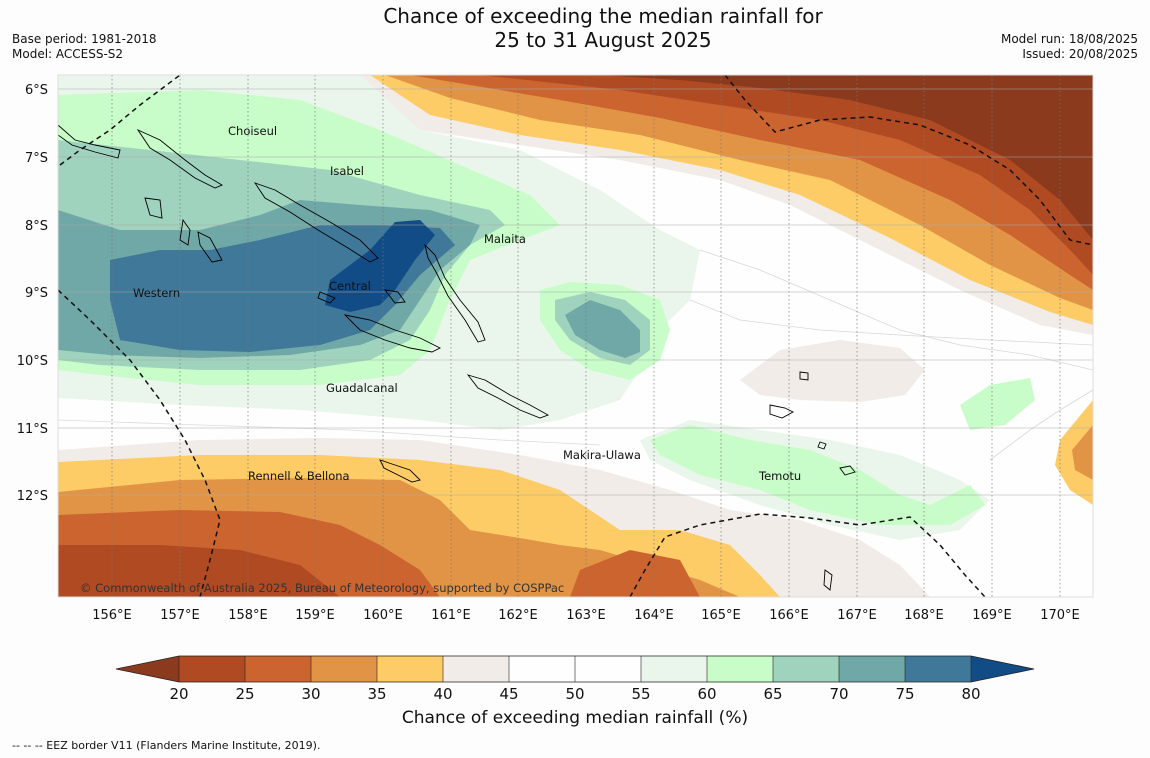  Describe the element at coordinates (505, 239) in the screenshot. I see `region-malaita: Malaita` at that location.